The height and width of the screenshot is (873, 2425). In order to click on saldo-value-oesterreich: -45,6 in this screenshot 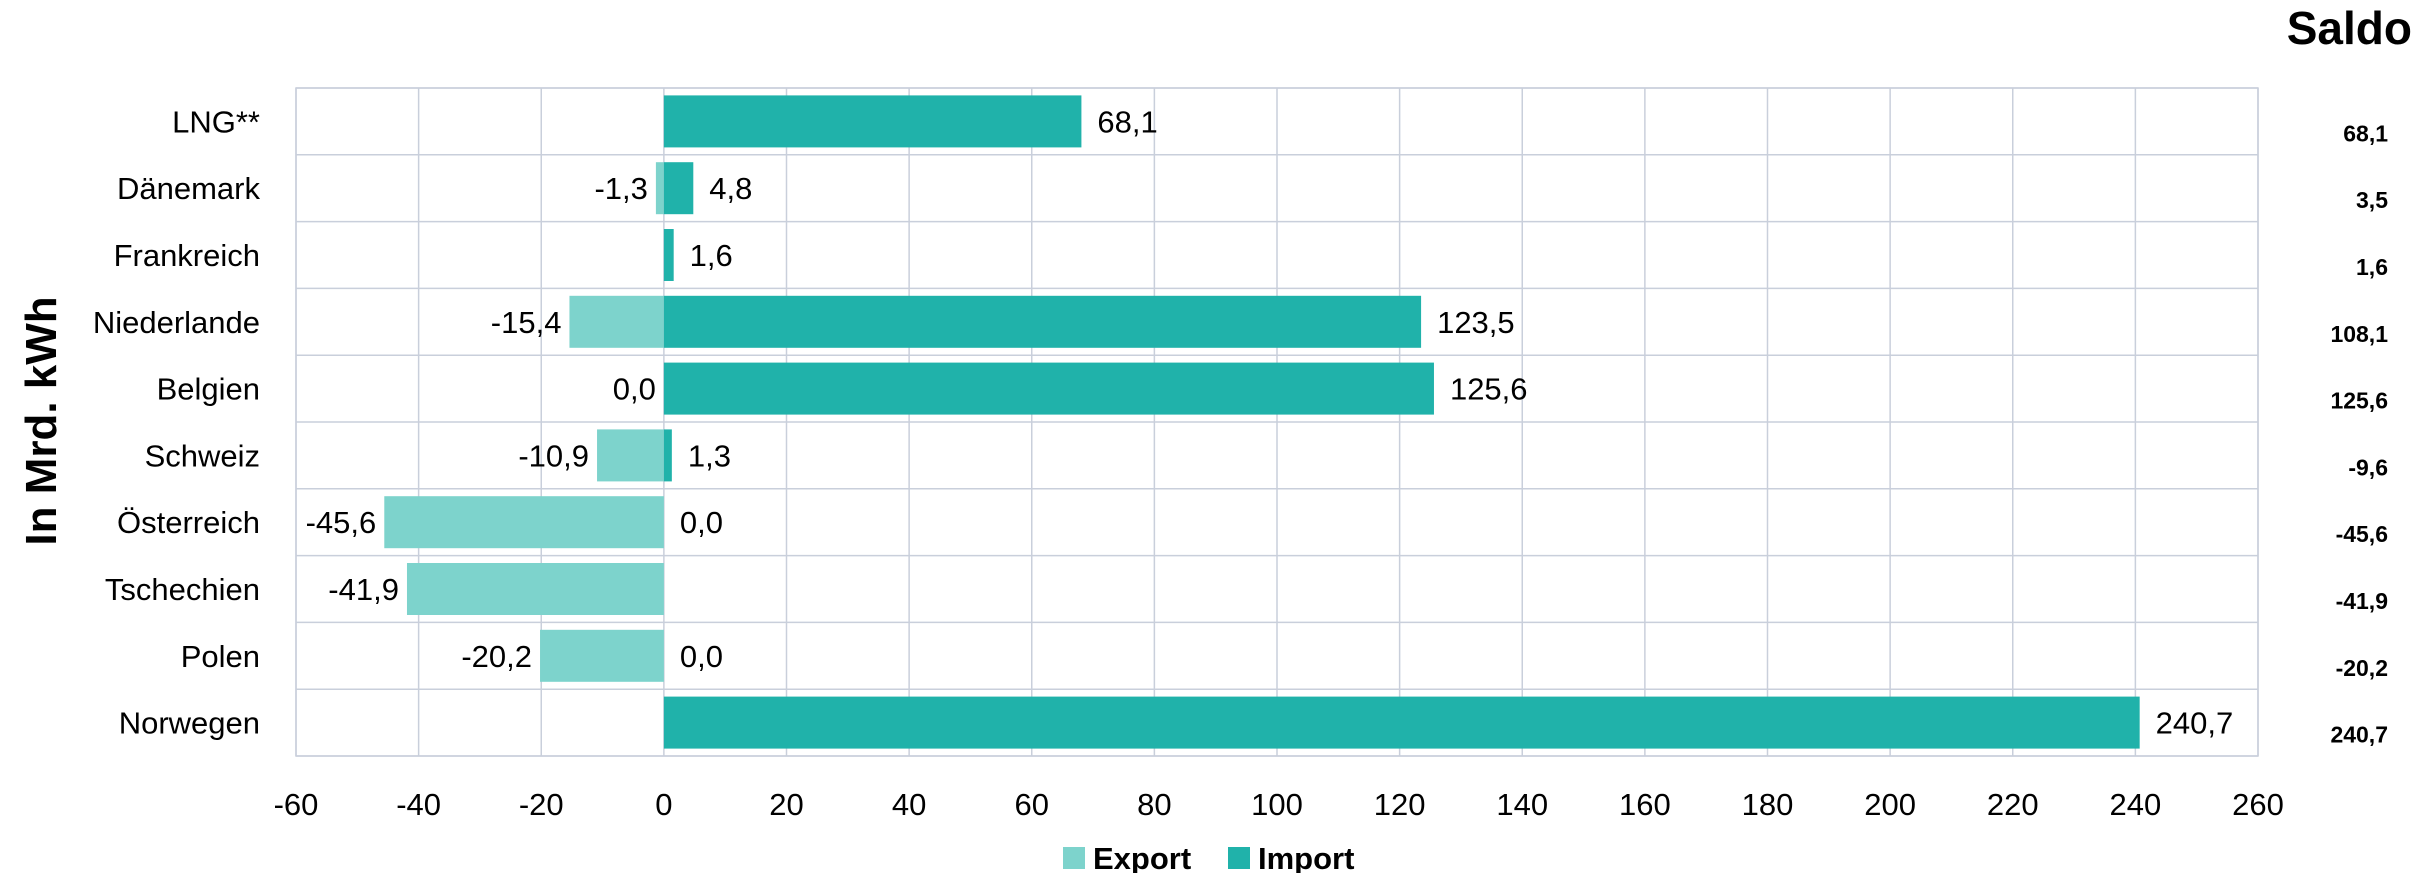, I will do `click(2362, 534)`.